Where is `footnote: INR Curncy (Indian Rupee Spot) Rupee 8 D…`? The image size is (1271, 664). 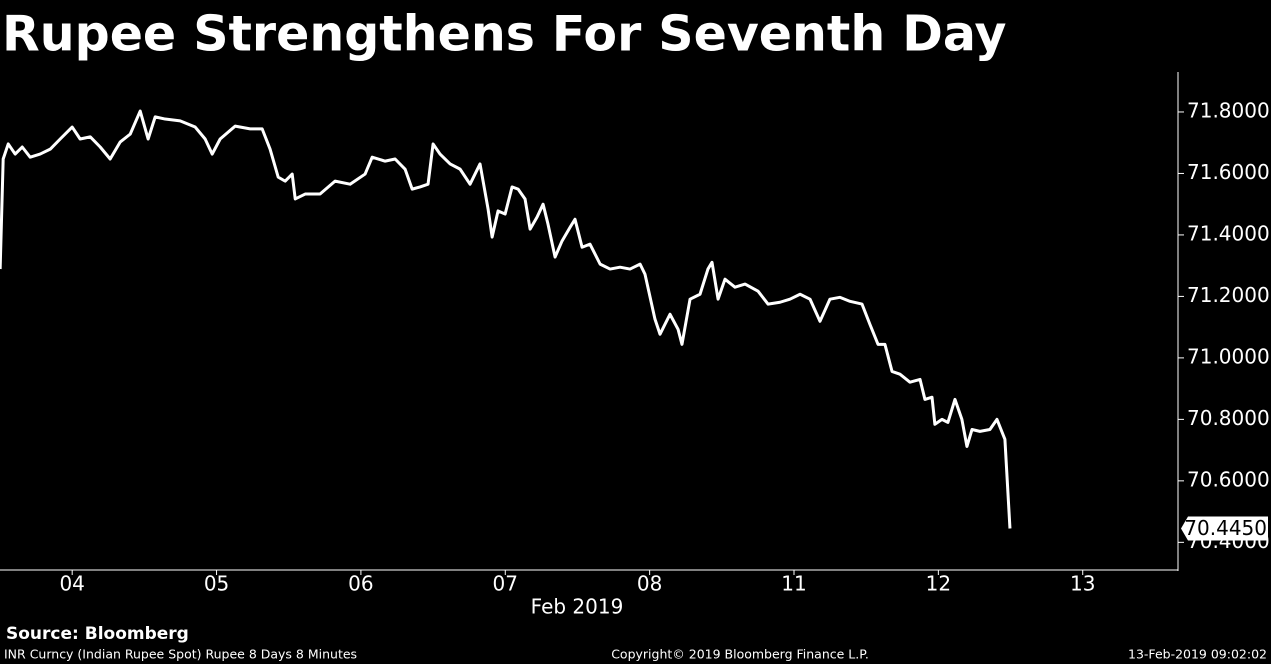 footnote: INR Curncy (Indian Rupee Spot) Rupee 8 D… is located at coordinates (180, 654).